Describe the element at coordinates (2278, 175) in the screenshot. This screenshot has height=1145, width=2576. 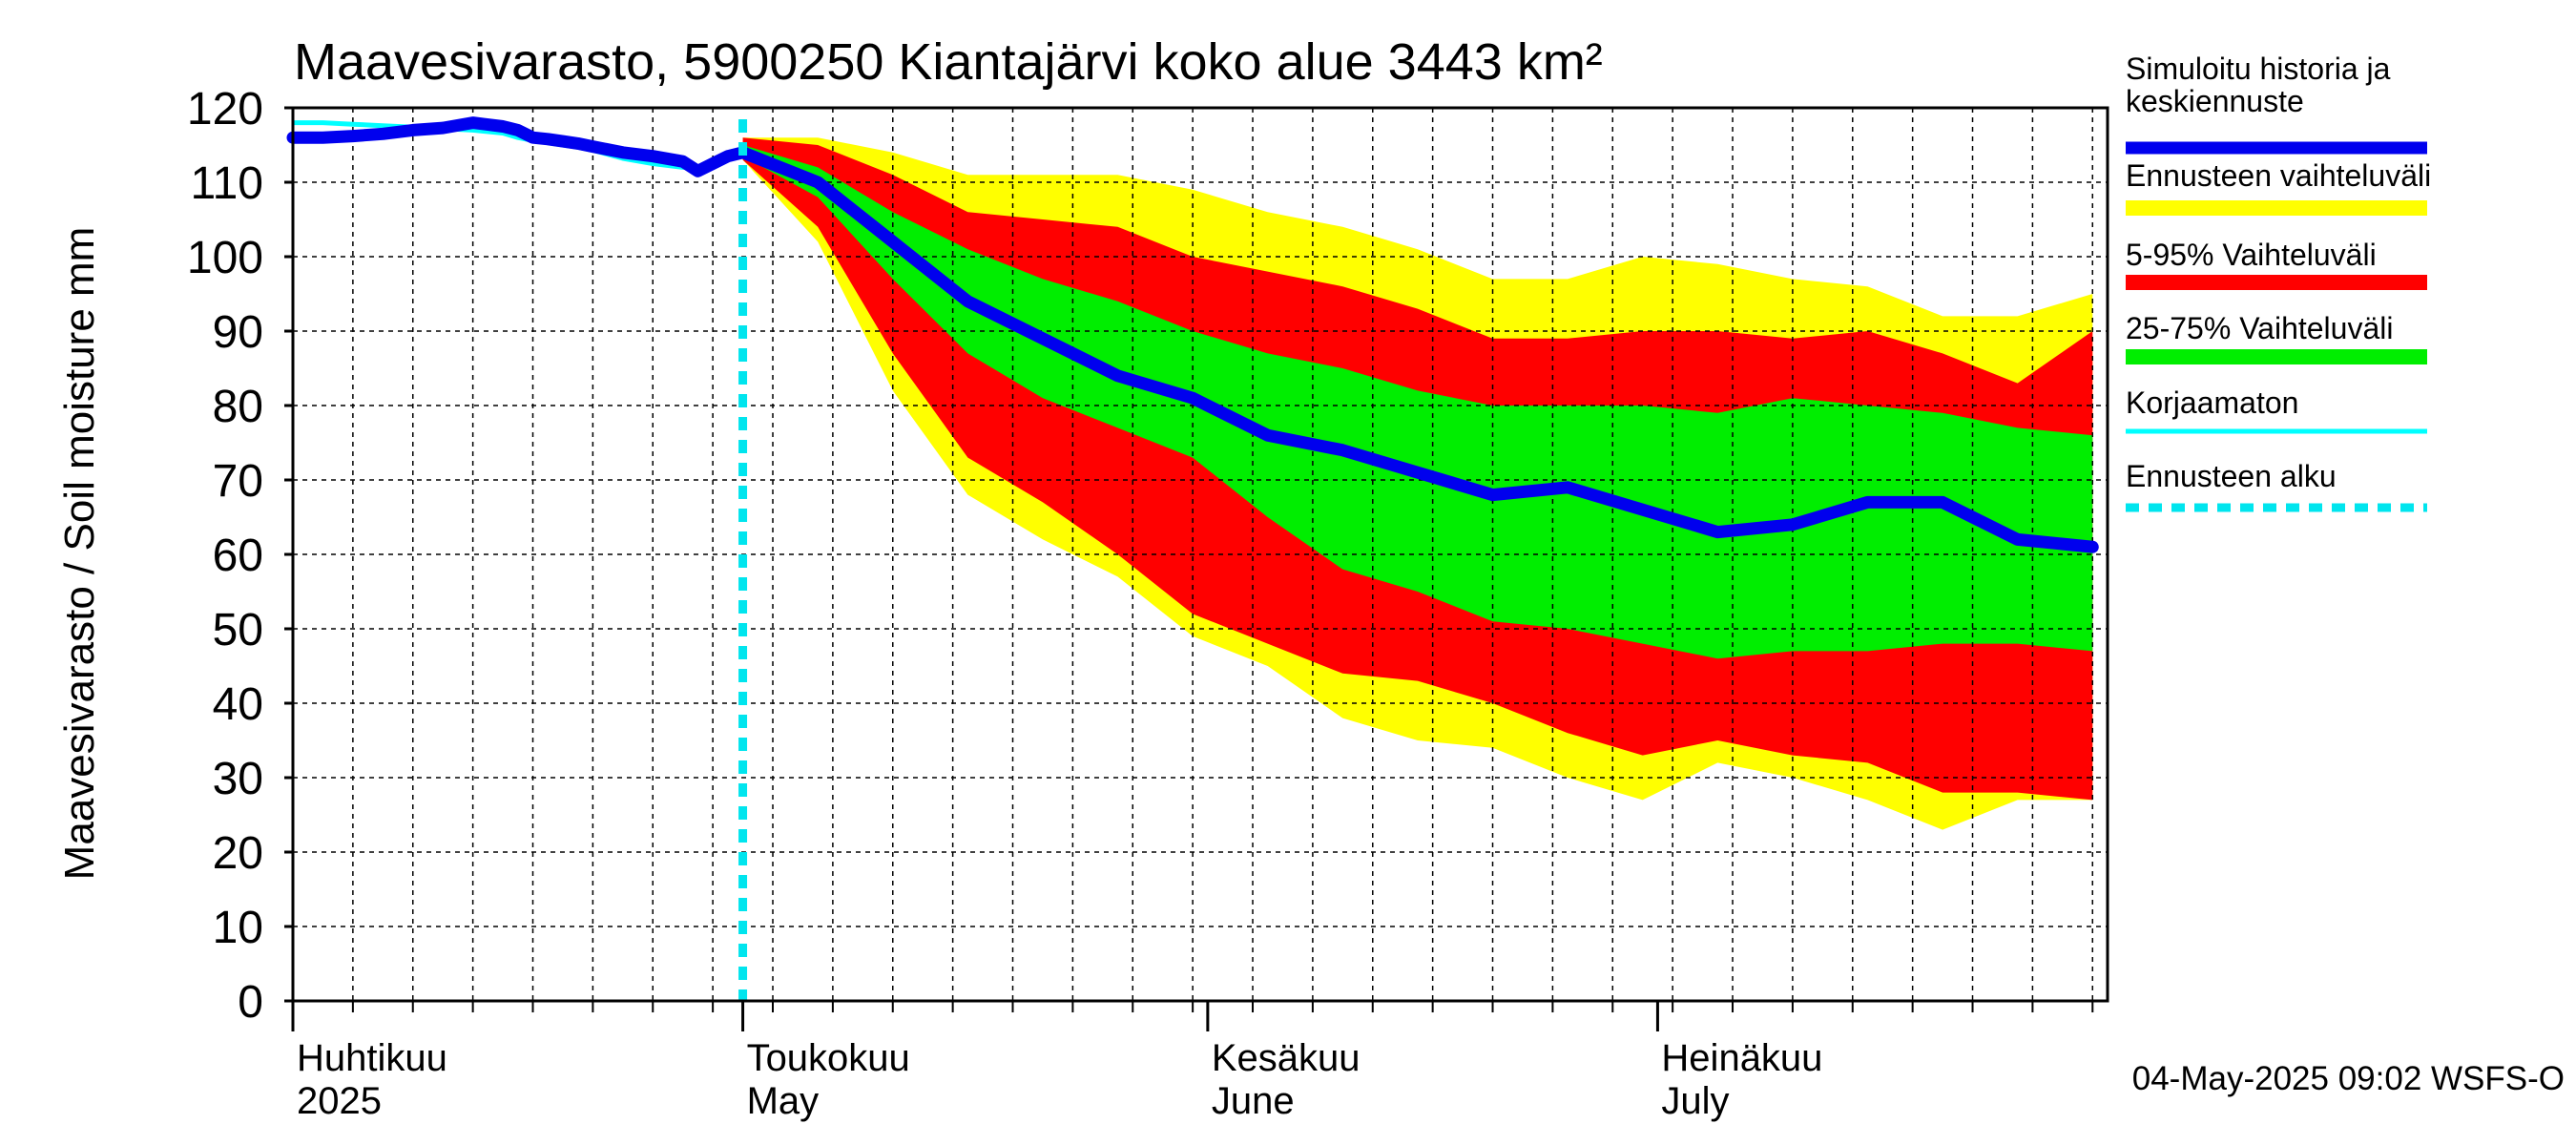
I see `legend-label: Ennusteen vaihteluväli` at that location.